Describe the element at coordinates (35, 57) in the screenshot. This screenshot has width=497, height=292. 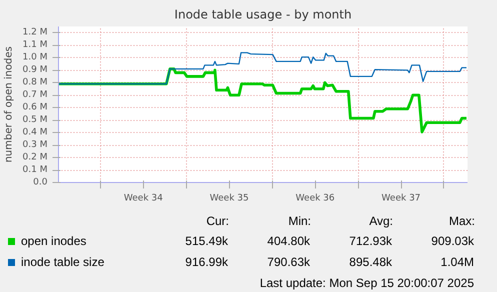
I see `y-tick-label: 1.0 M` at that location.